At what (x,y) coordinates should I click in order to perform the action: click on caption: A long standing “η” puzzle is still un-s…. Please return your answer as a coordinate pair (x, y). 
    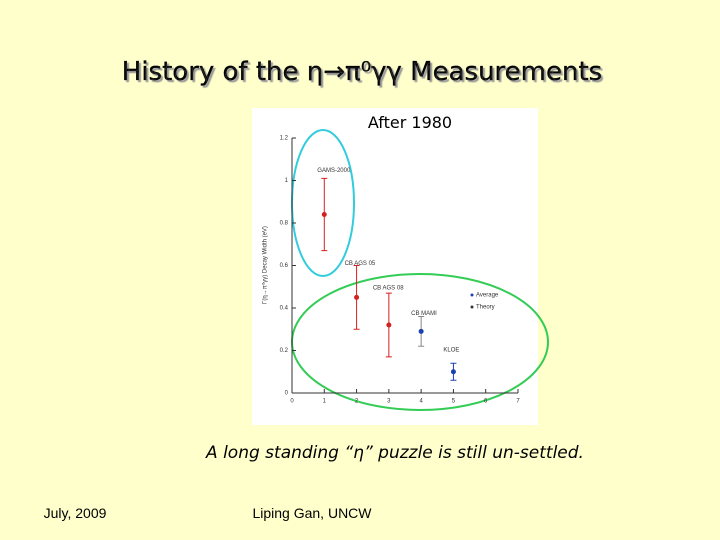
    Looking at the image, I should click on (394, 453).